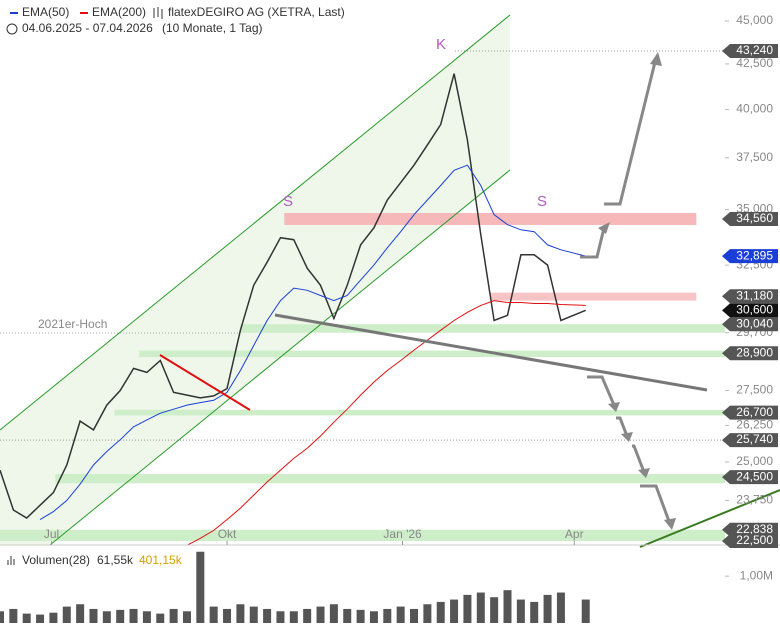 The width and height of the screenshot is (780, 625). I want to click on level-label: 25,740, so click(754, 439).